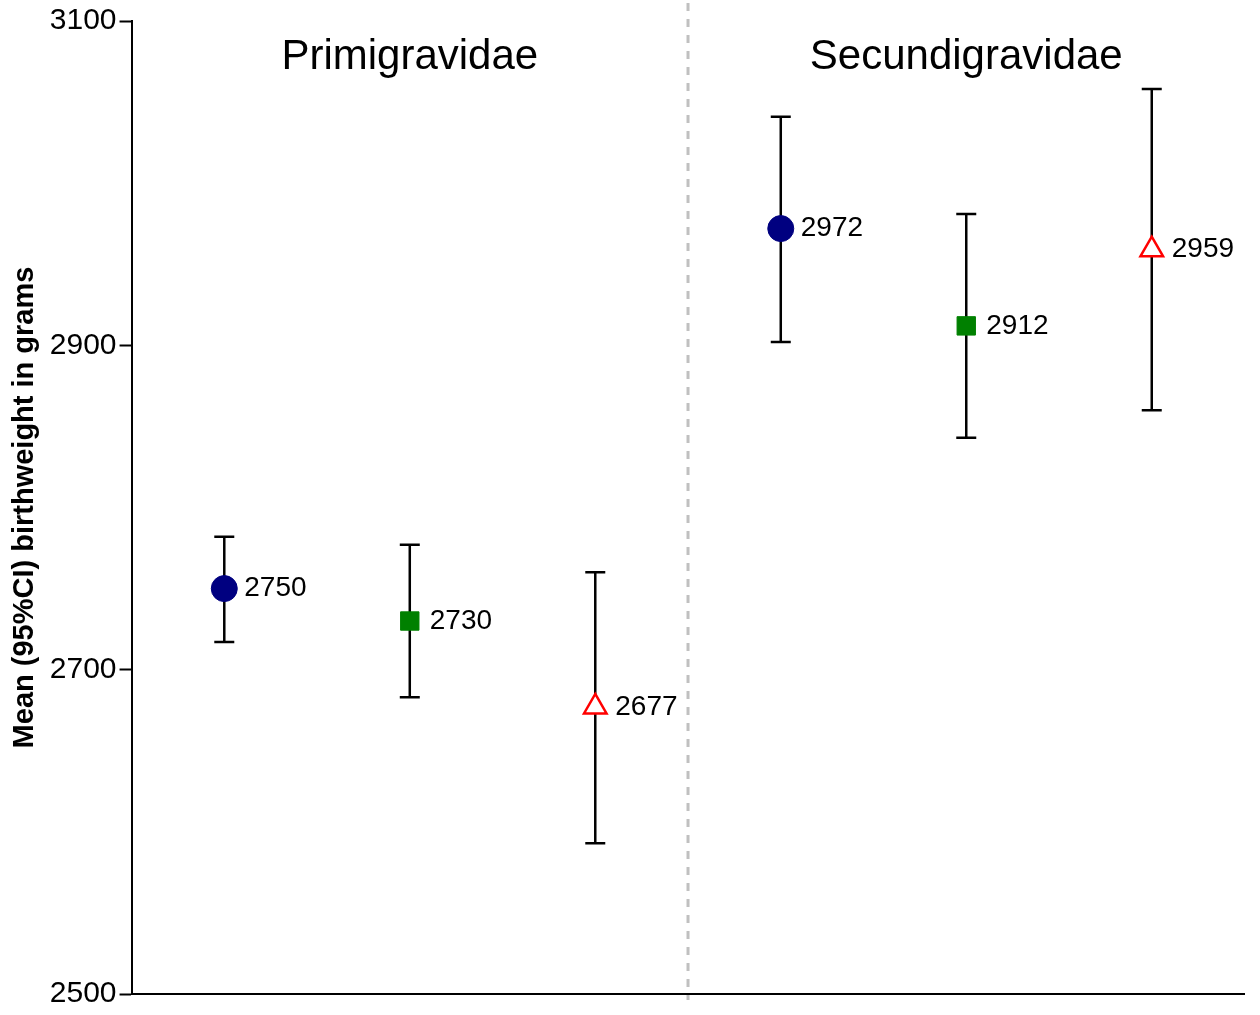 Image resolution: width=1260 pixels, height=1015 pixels. I want to click on data-label: 2959, so click(1203, 248).